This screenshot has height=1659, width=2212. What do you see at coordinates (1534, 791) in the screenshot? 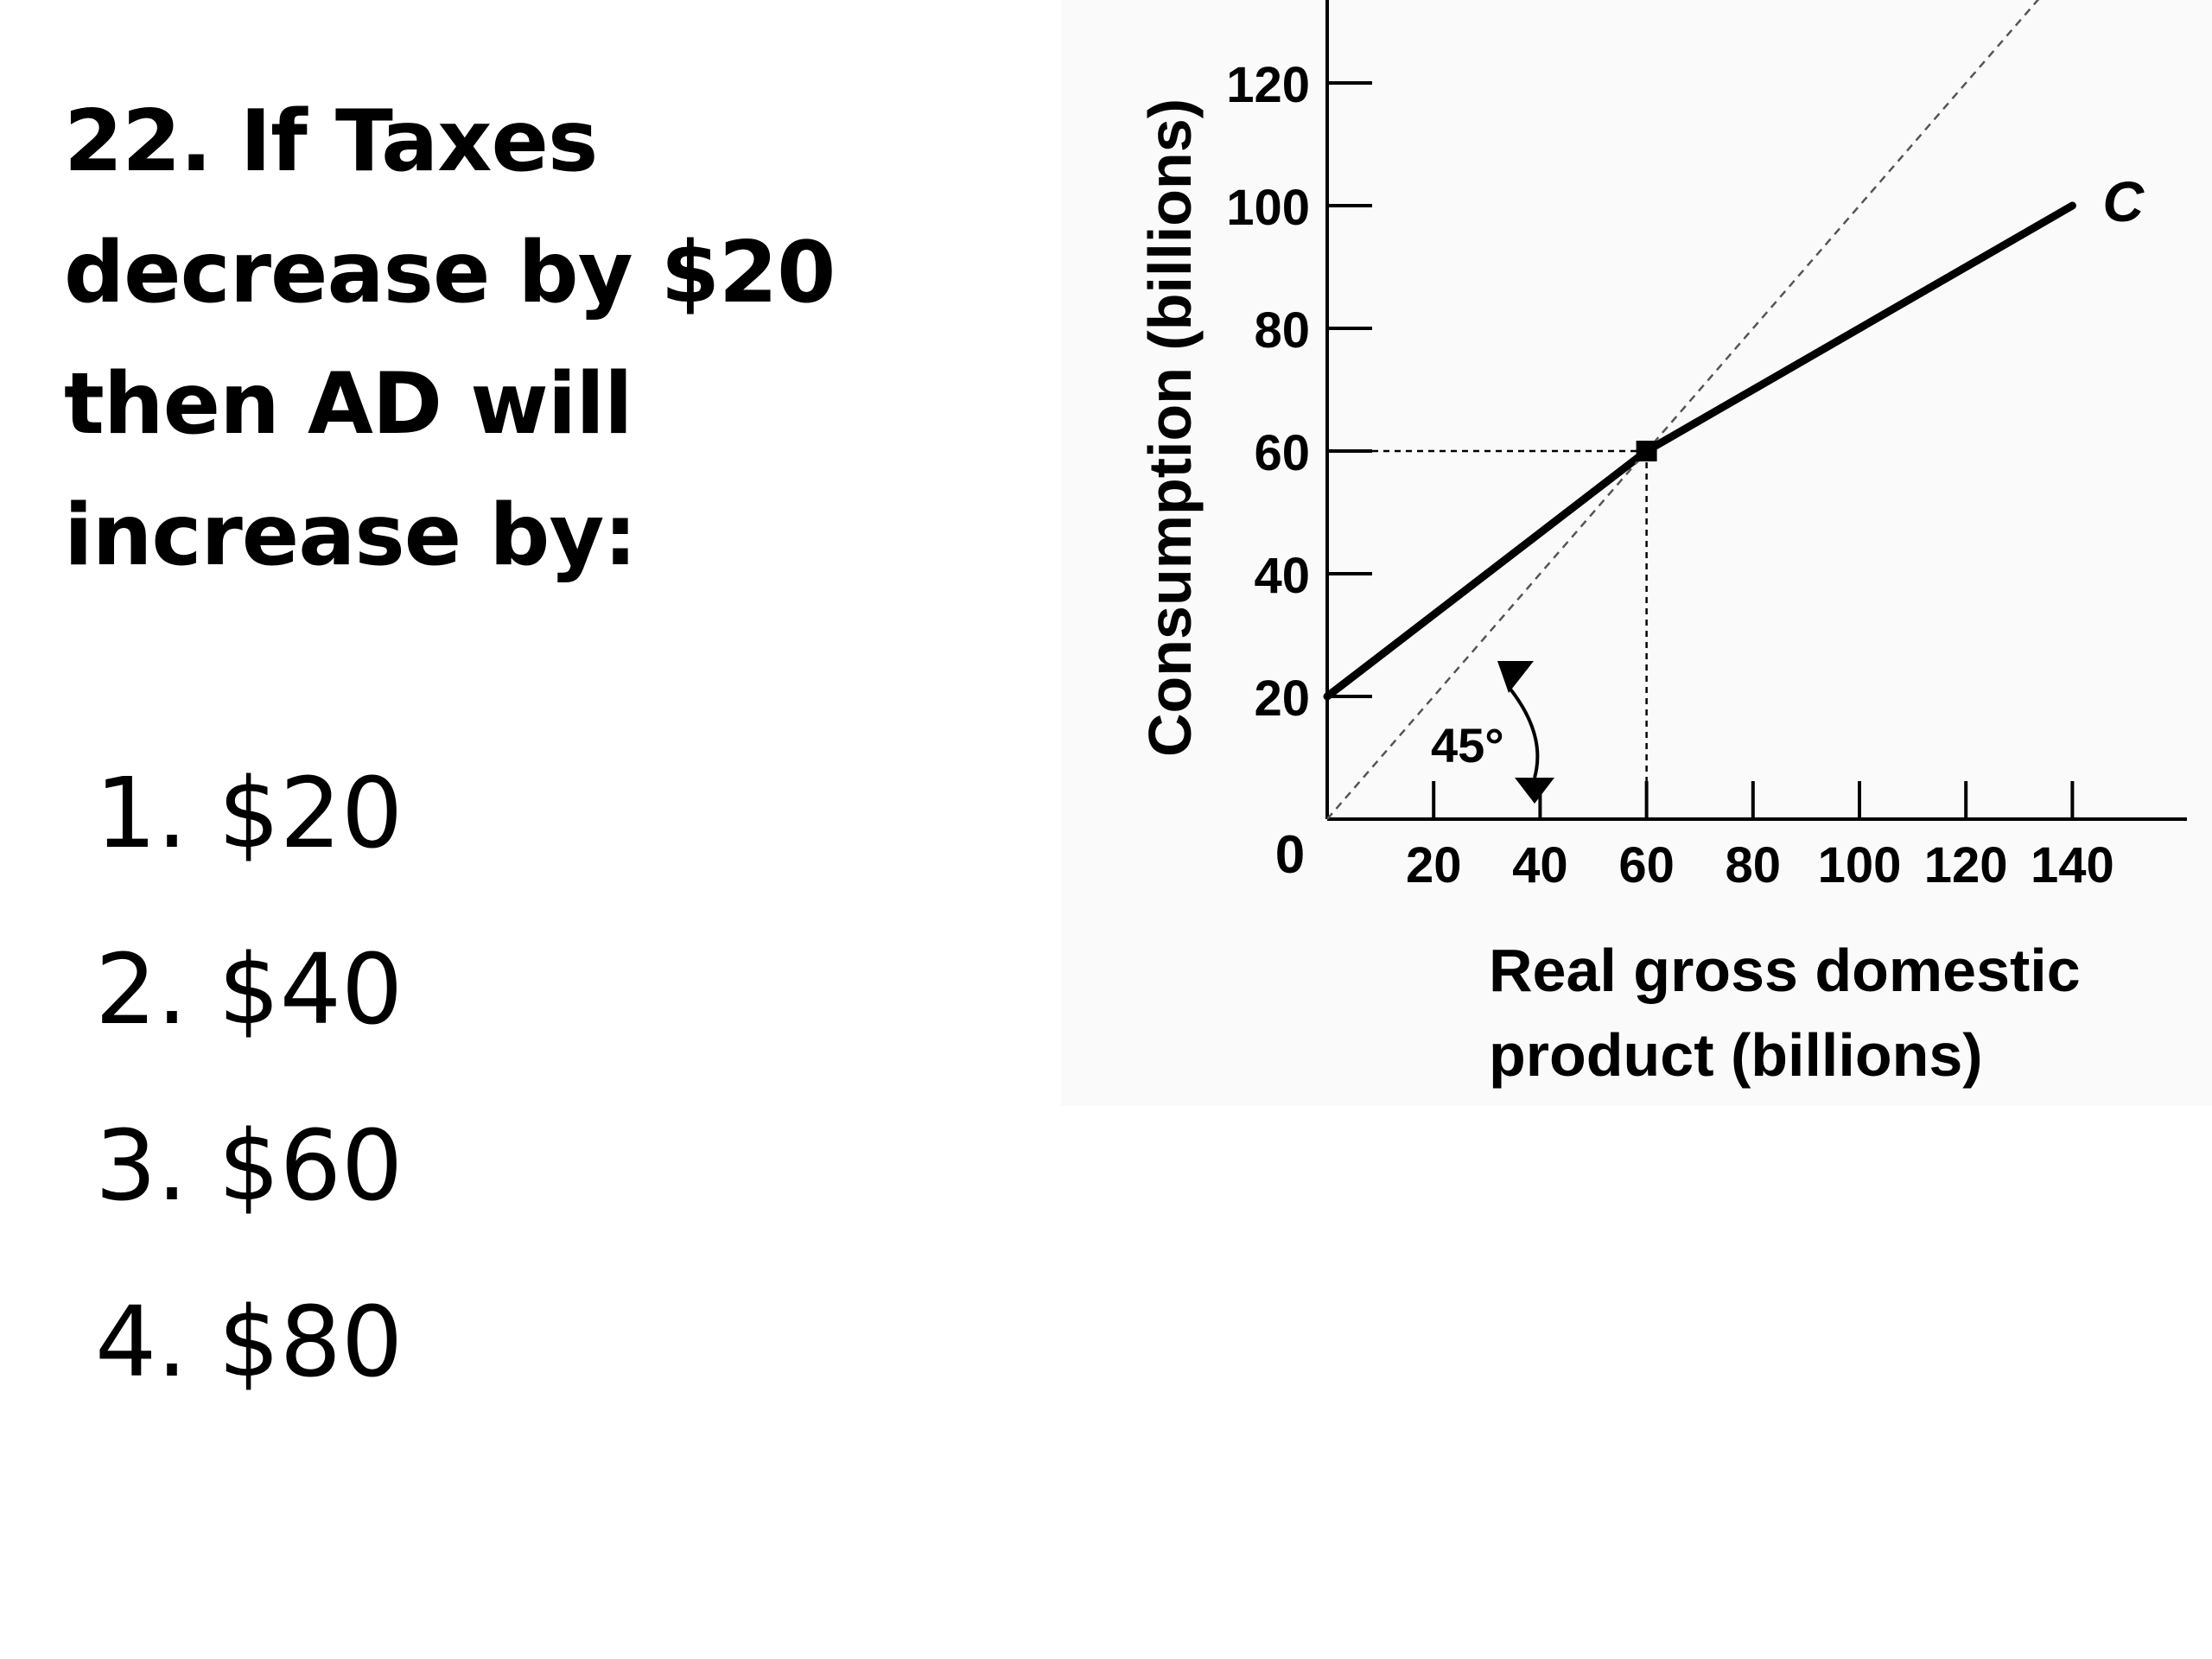
I see `angle-arrowhead-bottom` at bounding box center [1534, 791].